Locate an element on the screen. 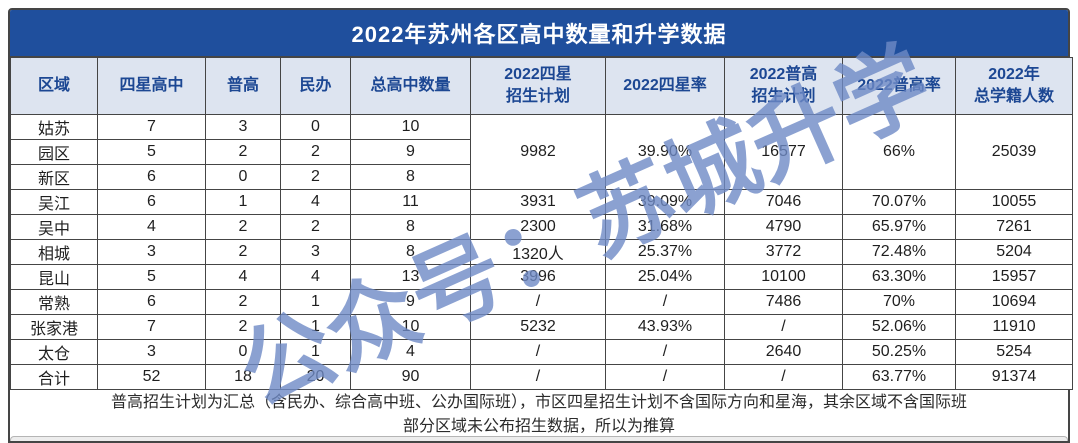  district-cell: 吴江 is located at coordinates (54, 202).